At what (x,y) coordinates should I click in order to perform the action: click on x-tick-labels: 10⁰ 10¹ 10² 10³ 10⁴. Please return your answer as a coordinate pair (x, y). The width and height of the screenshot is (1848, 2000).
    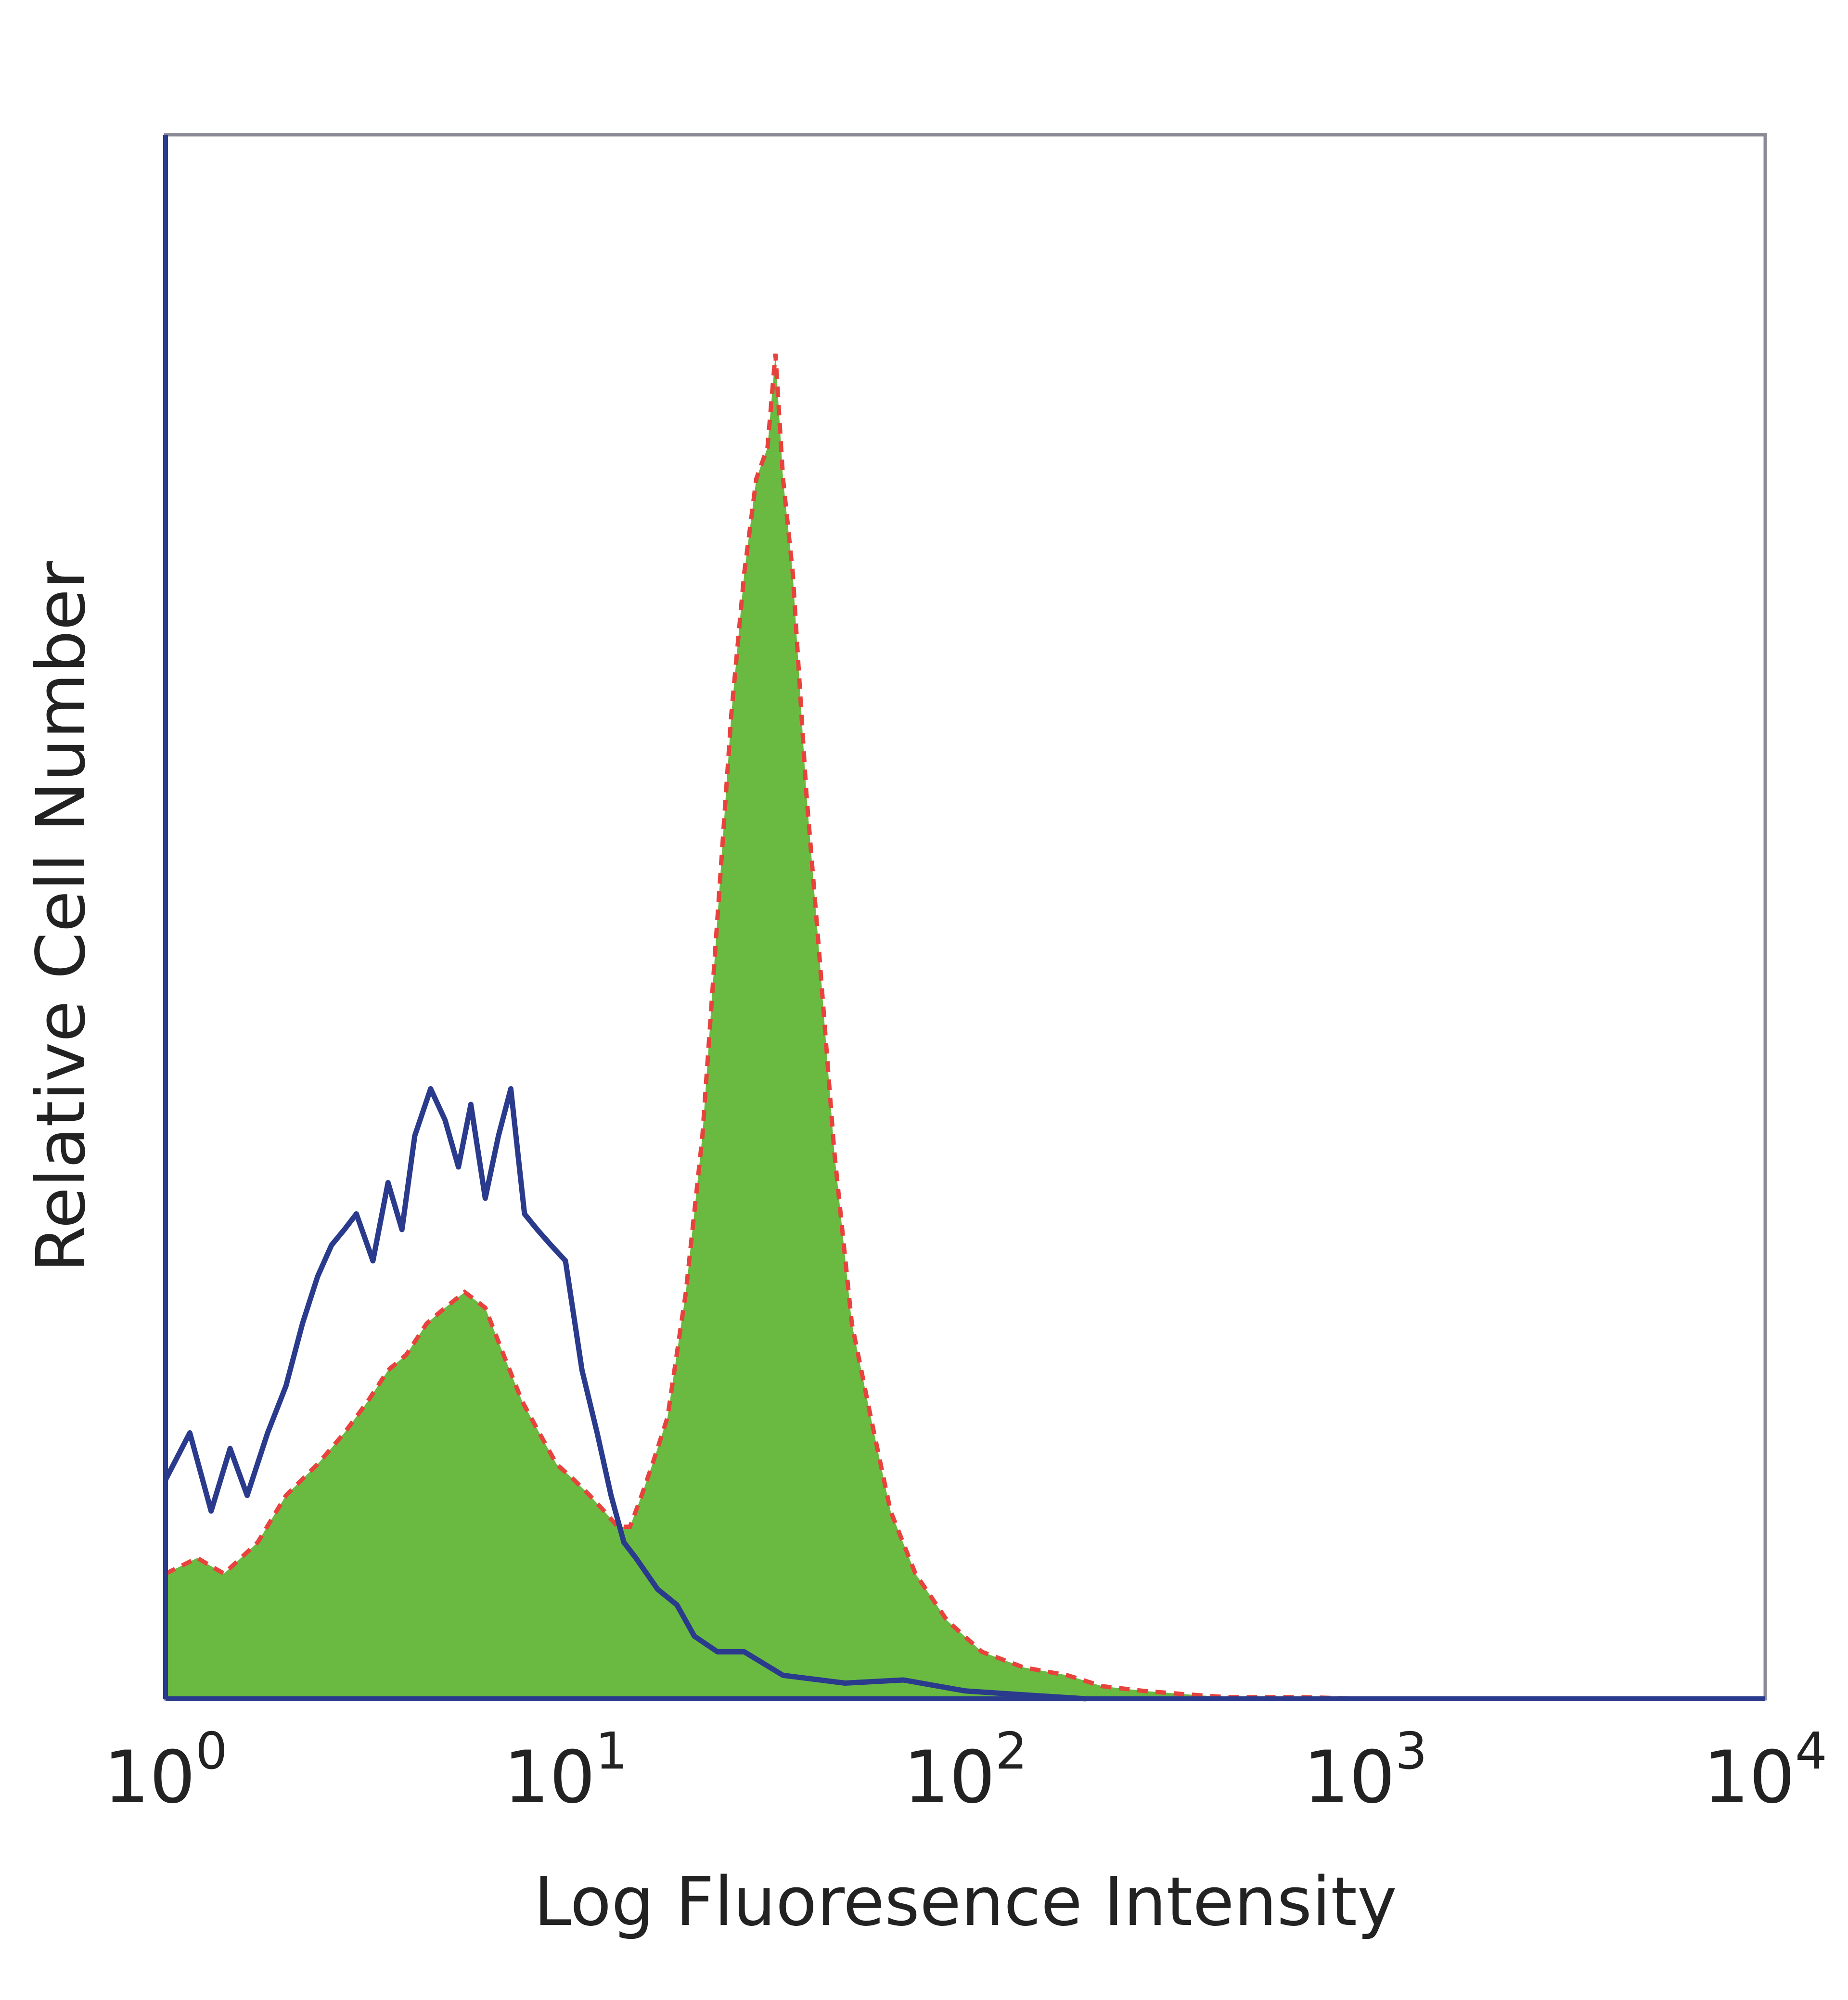
    Looking at the image, I should click on (965, 1771).